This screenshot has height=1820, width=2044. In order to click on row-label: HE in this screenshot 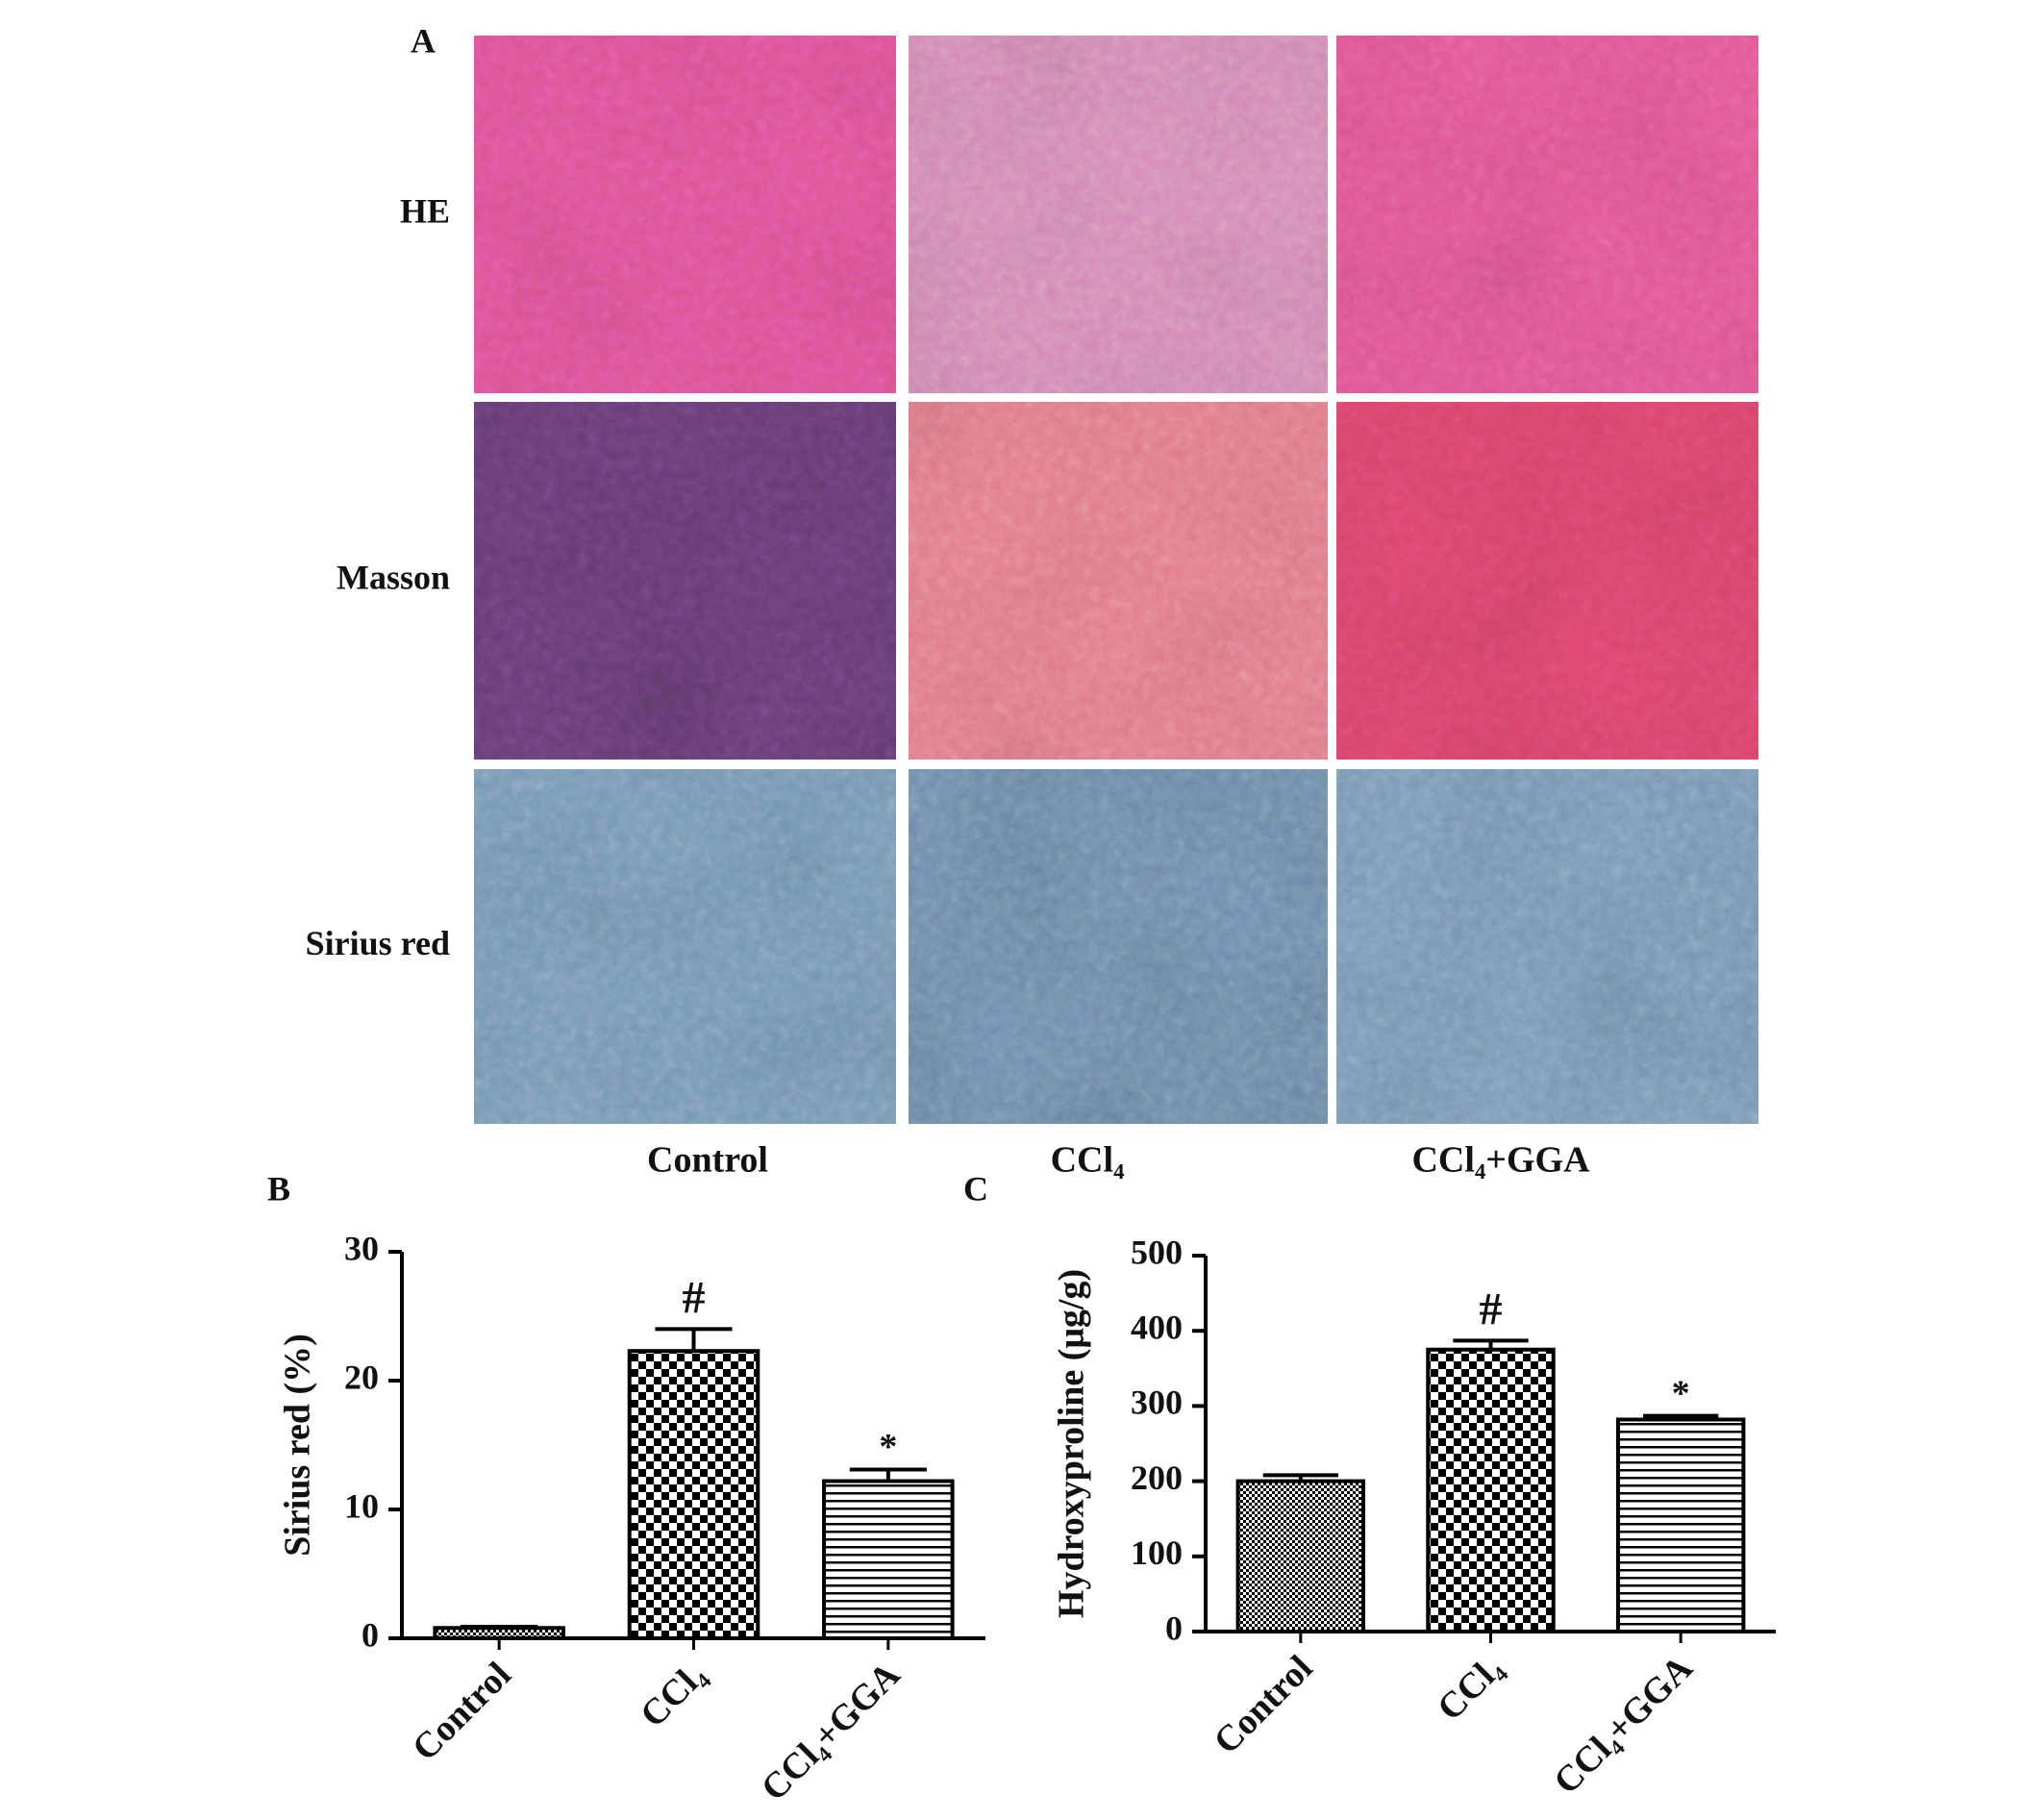, I will do `click(425, 210)`.